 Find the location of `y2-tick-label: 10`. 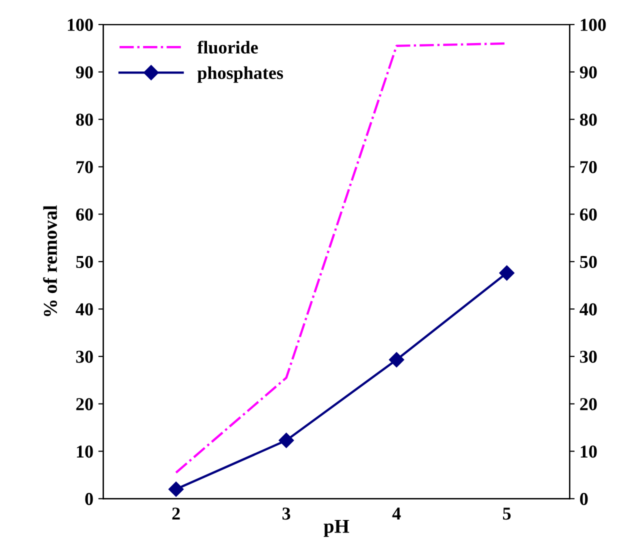

y2-tick-label: 10 is located at coordinates (588, 452).